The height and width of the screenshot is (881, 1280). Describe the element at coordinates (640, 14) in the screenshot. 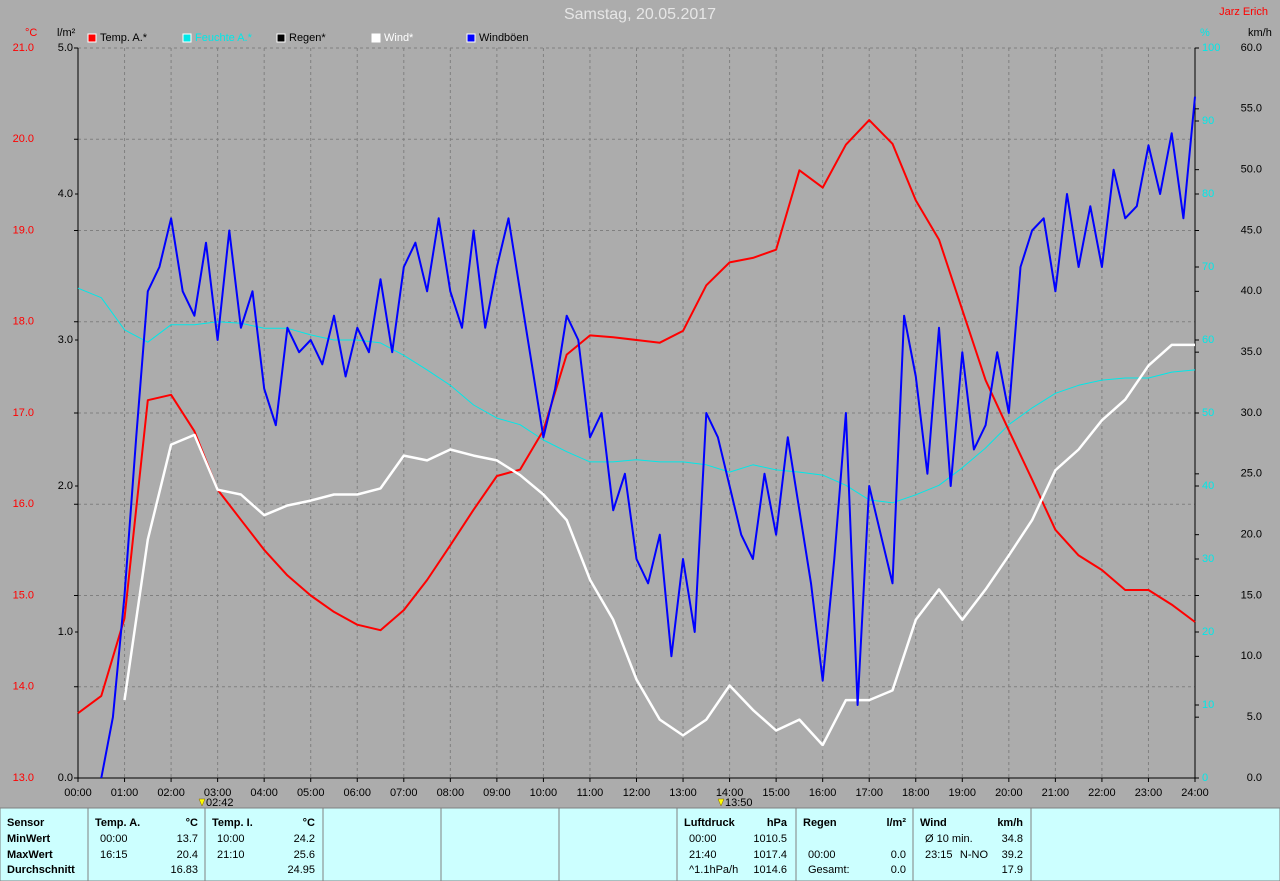

I see `chart-title: Samstag, 20.05.2017` at that location.